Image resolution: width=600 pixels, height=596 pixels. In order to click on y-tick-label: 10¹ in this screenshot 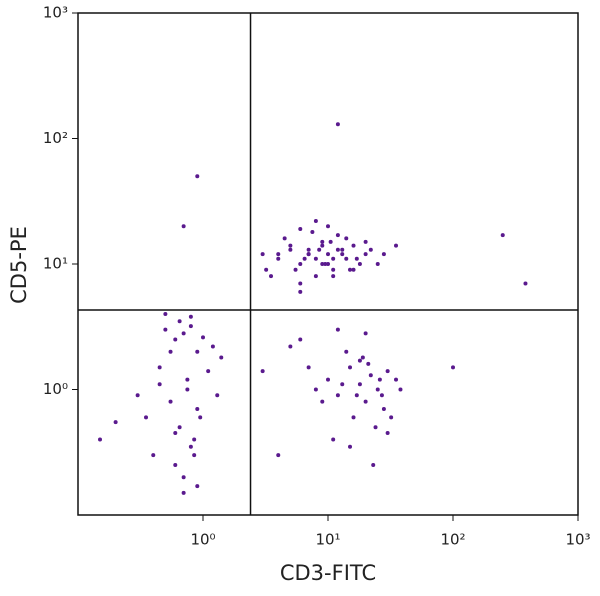, I will do `click(55, 264)`.